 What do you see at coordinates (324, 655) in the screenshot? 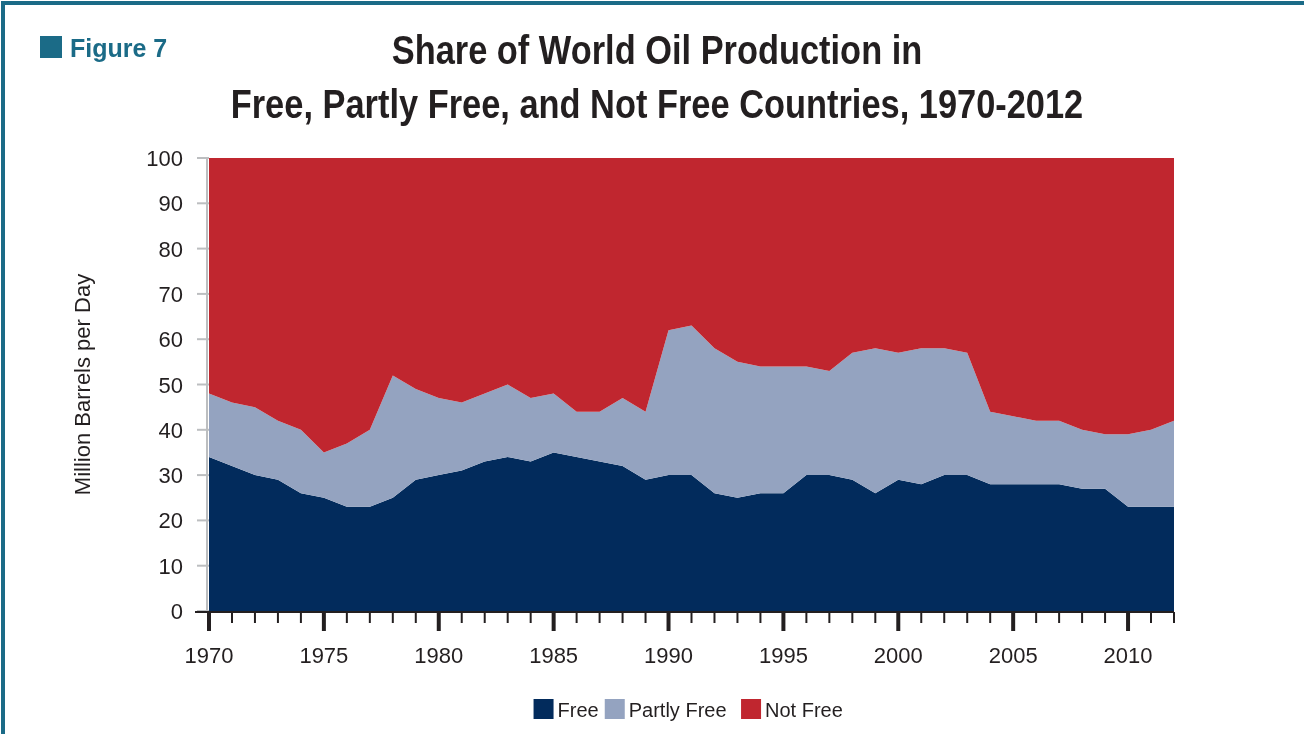
I see `x-tick-label: 1975` at bounding box center [324, 655].